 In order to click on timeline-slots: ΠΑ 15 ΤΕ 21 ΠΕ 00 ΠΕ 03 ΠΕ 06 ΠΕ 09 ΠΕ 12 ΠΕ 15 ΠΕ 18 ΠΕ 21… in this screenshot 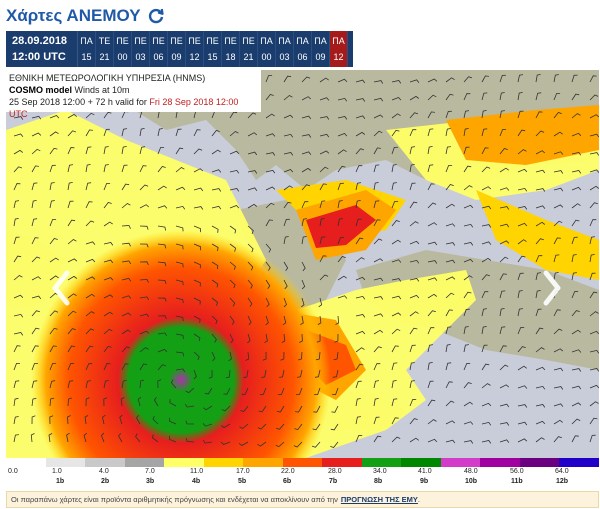, I will do `click(215, 49)`.